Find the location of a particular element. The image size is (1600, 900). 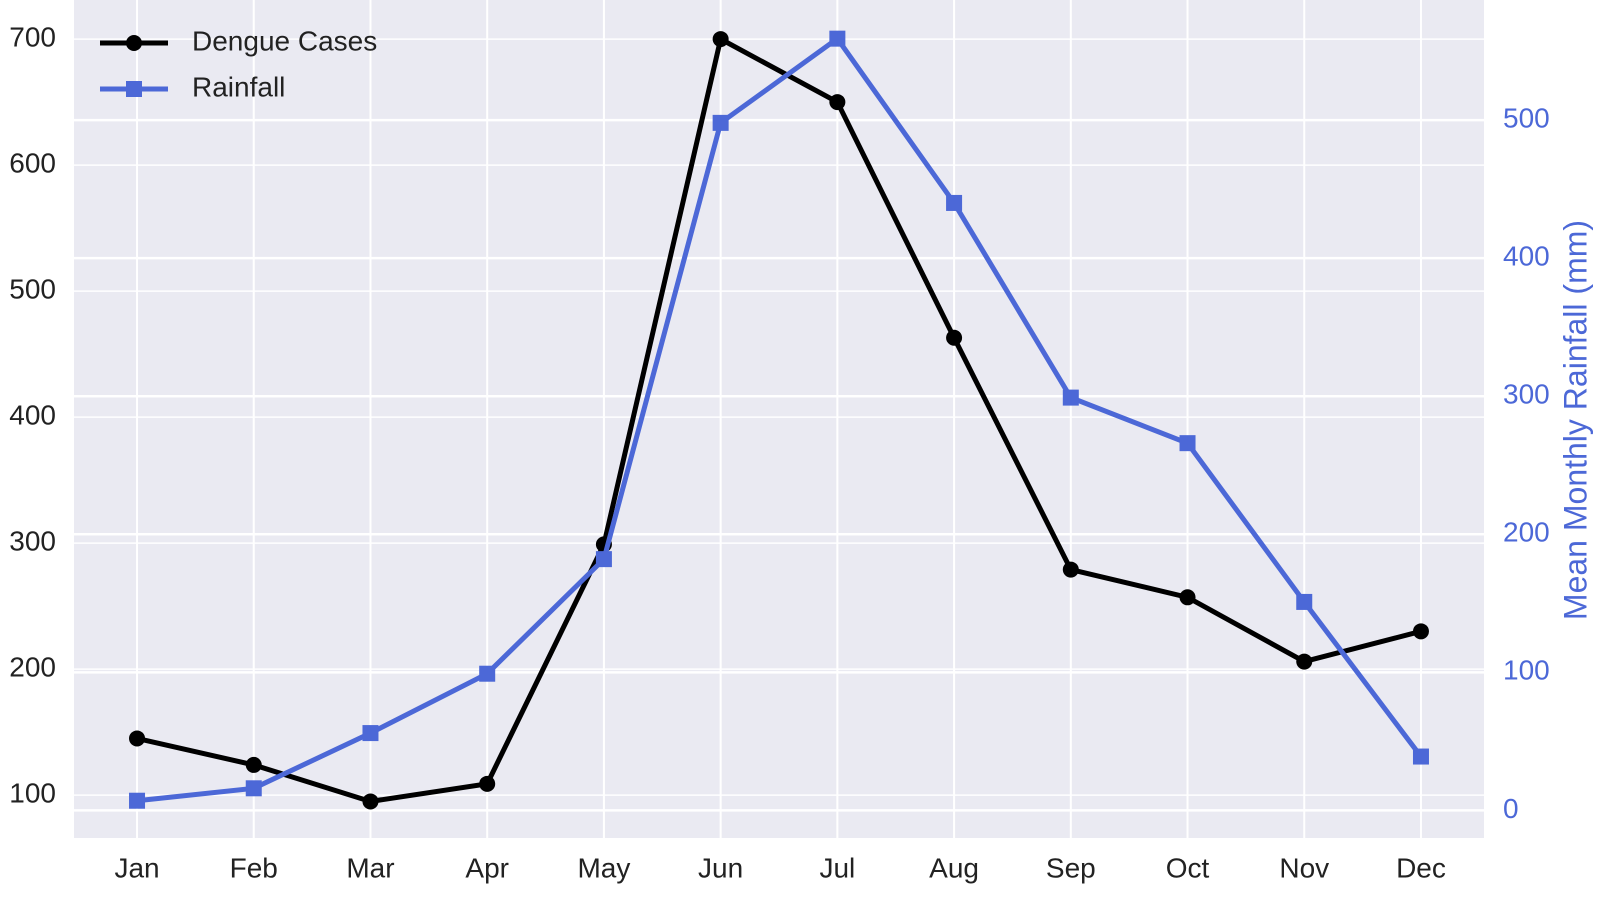

y-tick-label: 200 is located at coordinates (32, 667).